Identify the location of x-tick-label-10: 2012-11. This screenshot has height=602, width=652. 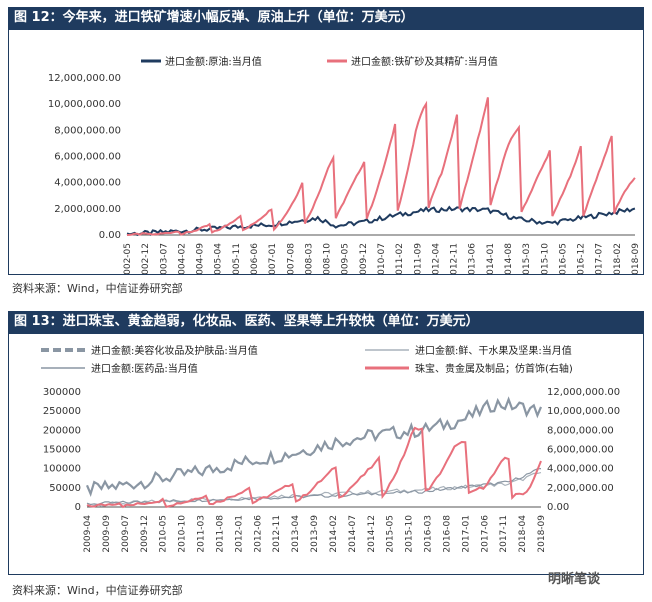
(277, 534).